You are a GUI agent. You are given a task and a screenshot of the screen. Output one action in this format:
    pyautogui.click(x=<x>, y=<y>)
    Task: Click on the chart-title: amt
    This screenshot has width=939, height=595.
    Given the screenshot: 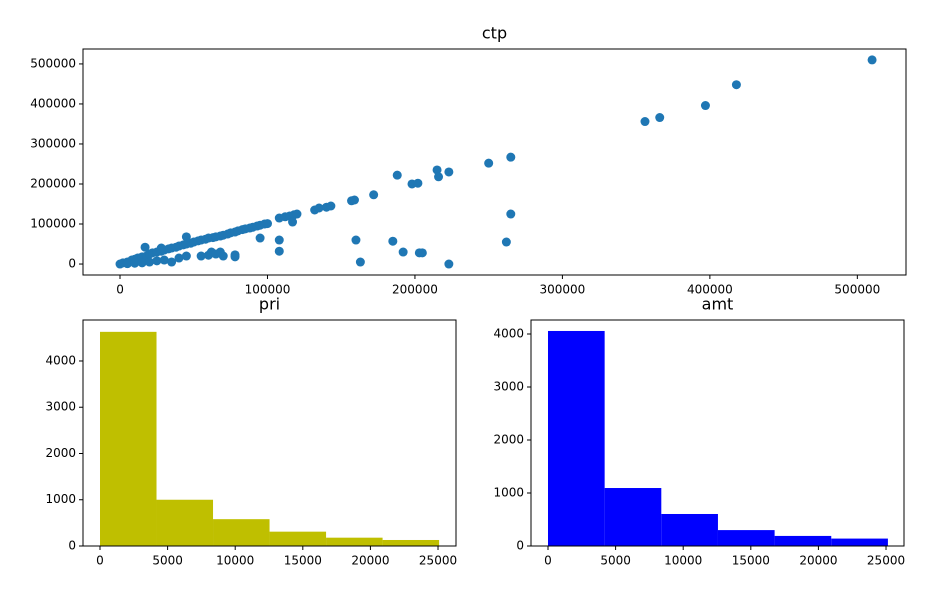 What is the action you would take?
    pyautogui.click(x=718, y=304)
    